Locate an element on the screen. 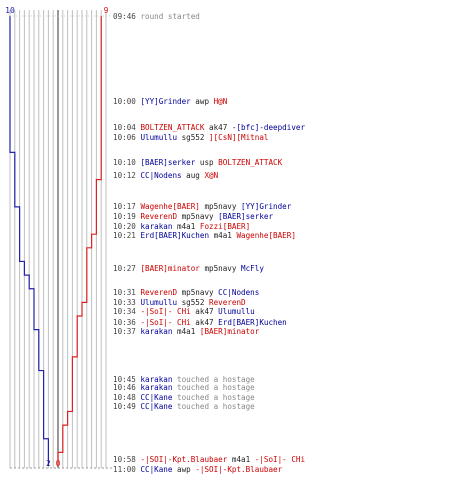 This screenshot has height=500, width=450. event-row: 10:06 Ulumullu sg552 ][CsN][Mitnal is located at coordinates (190, 137).